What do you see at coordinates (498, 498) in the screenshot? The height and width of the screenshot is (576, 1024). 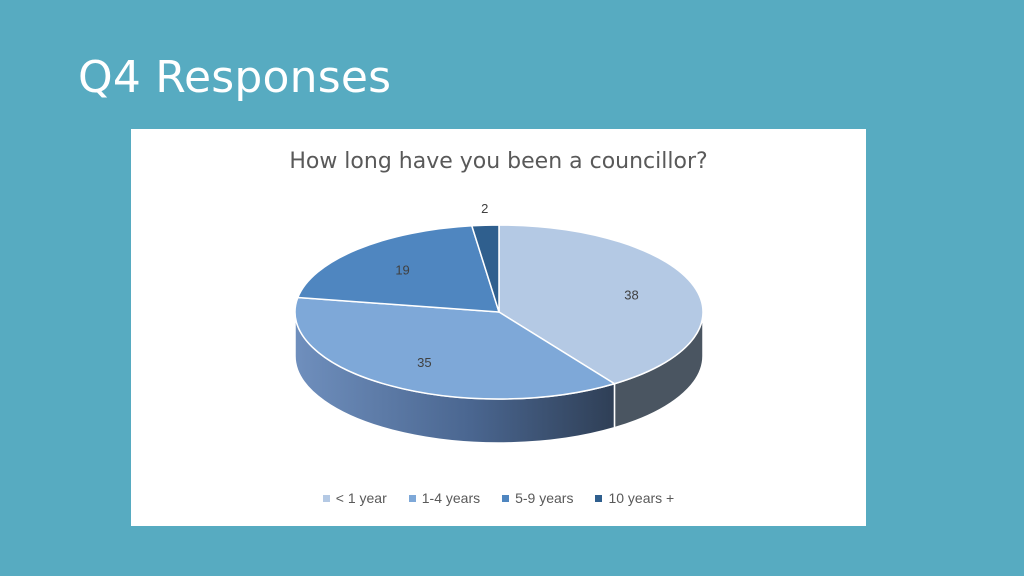 I see `chart-legend: < 1 year 1-4 years 5-9 years 10 years +` at bounding box center [498, 498].